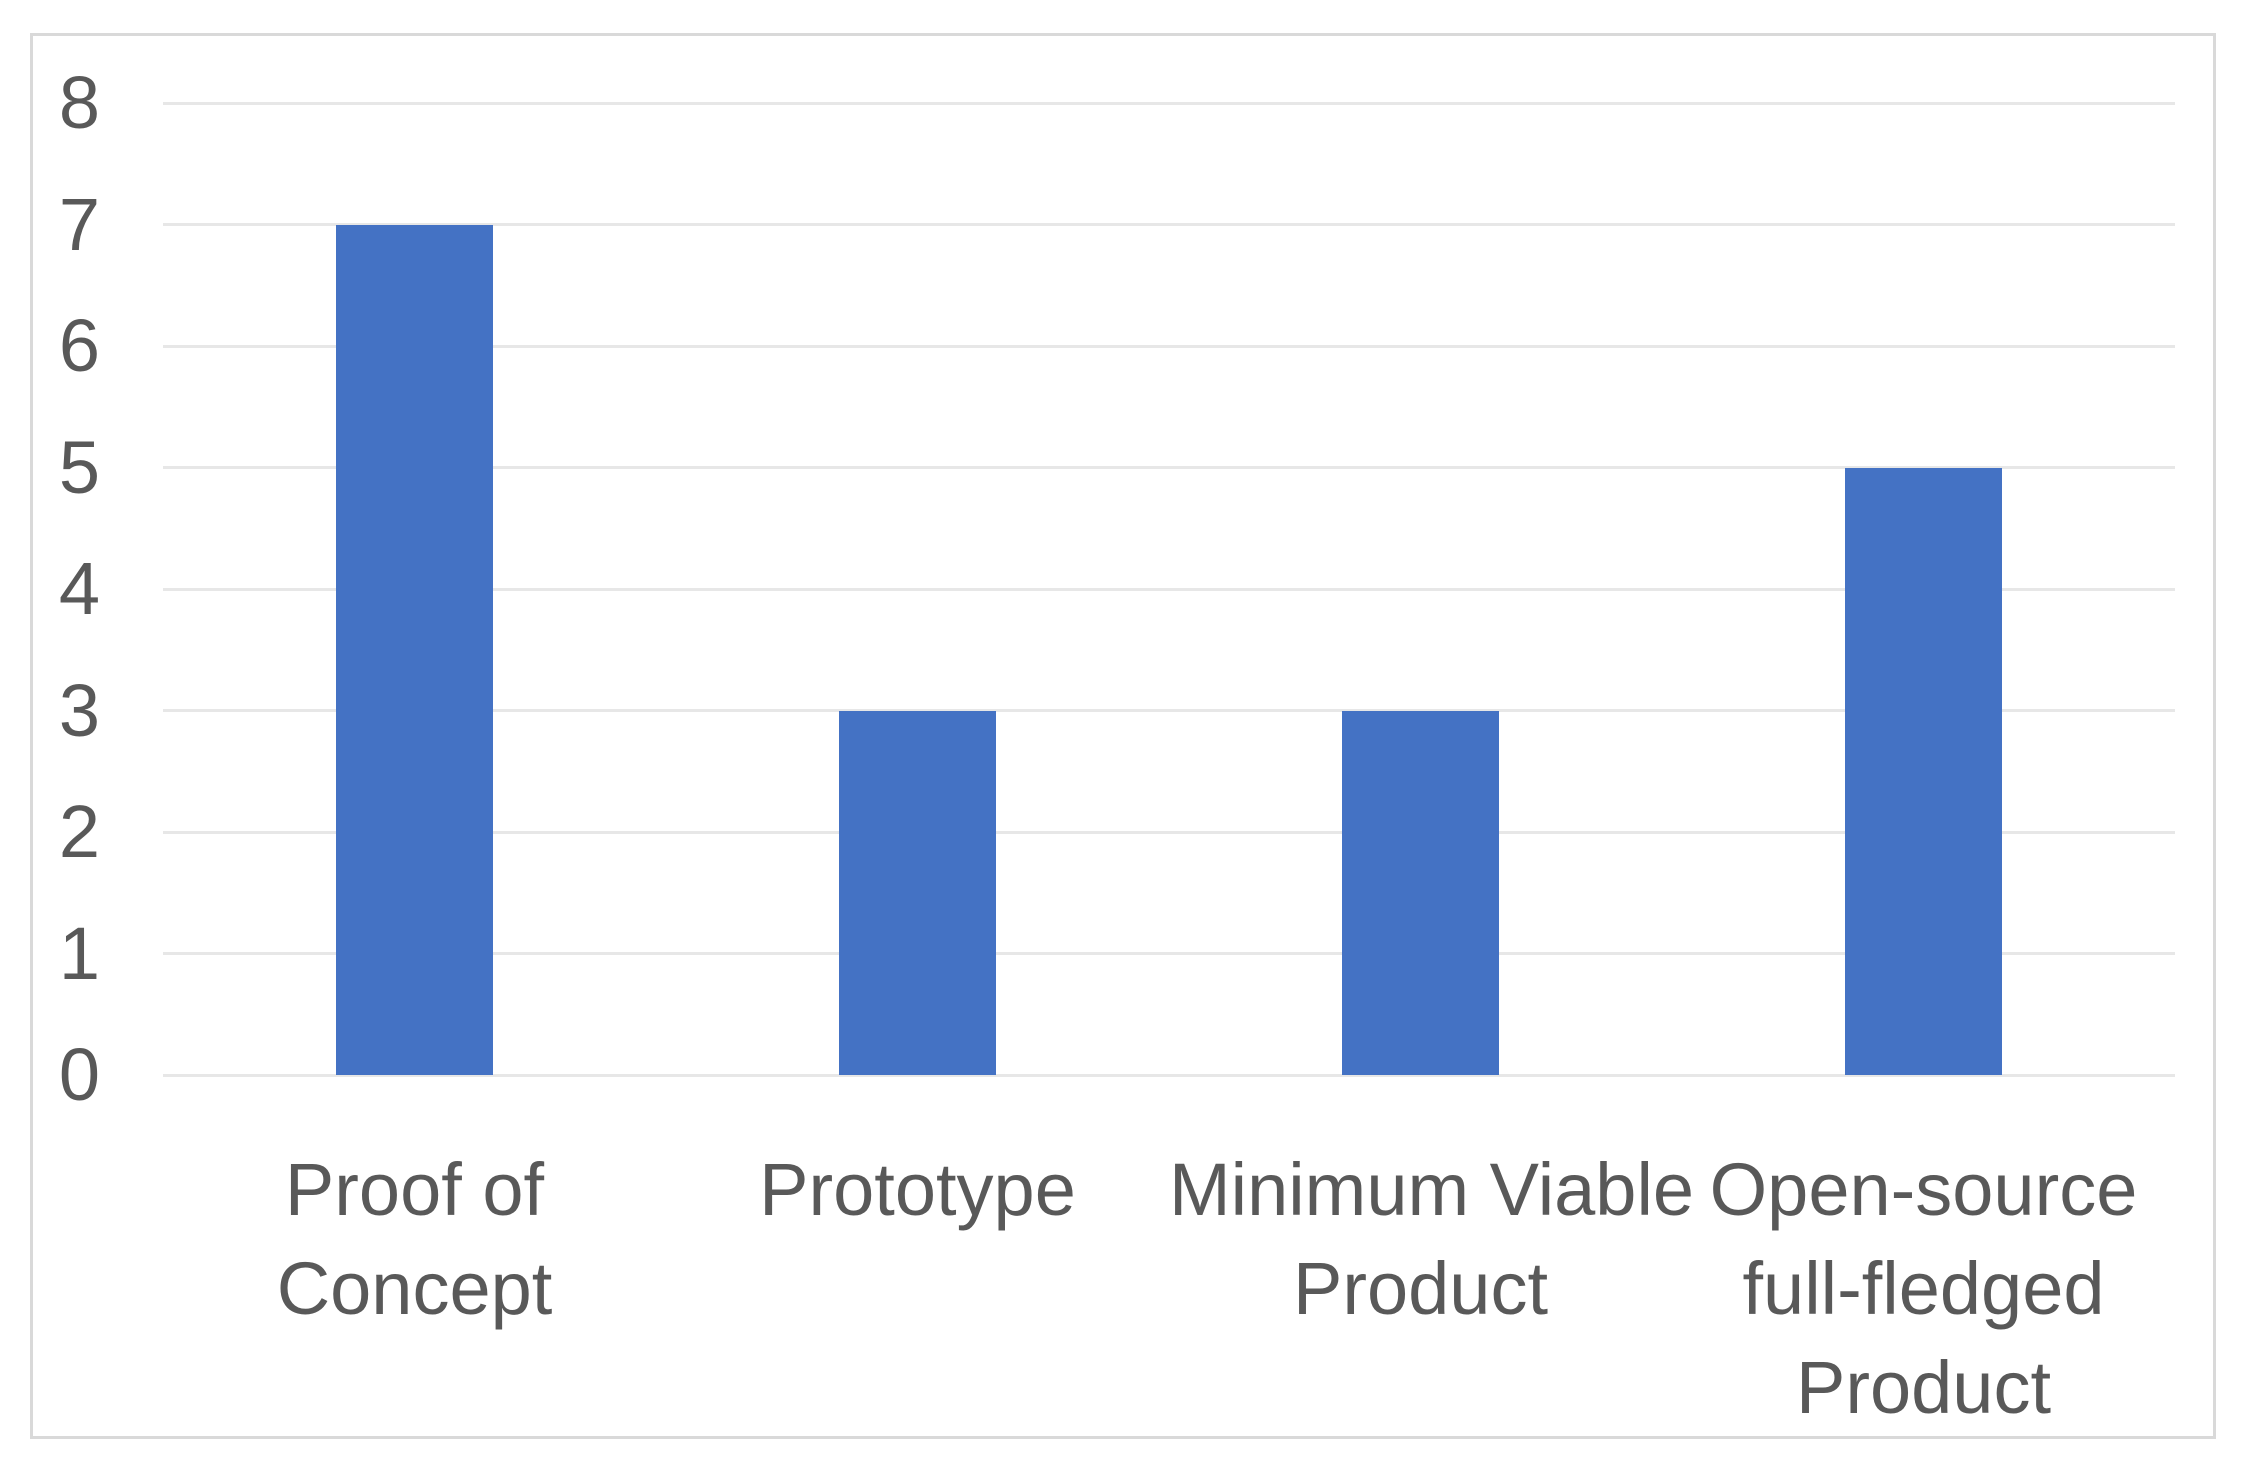  What do you see at coordinates (79, 1074) in the screenshot?
I see `y-tick-label: 0` at bounding box center [79, 1074].